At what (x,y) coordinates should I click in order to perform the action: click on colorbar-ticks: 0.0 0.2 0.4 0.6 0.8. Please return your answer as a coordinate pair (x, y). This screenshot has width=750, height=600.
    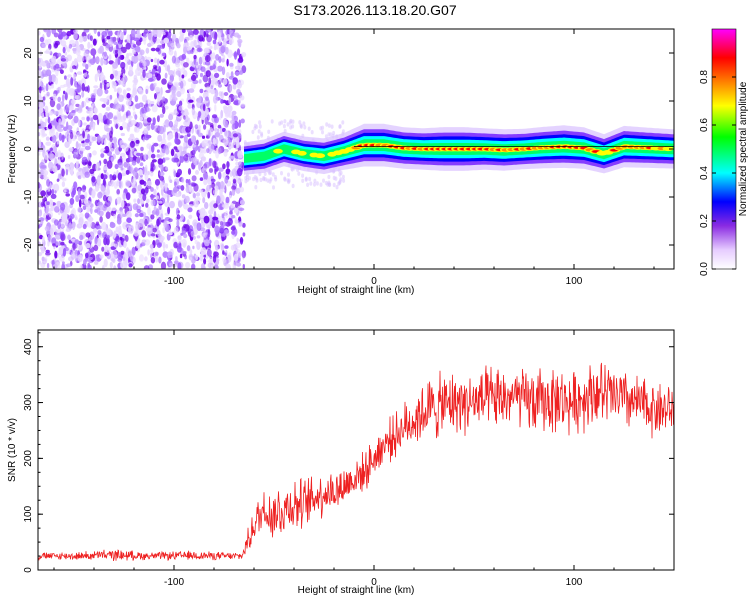
    Looking at the image, I should click on (717, 173).